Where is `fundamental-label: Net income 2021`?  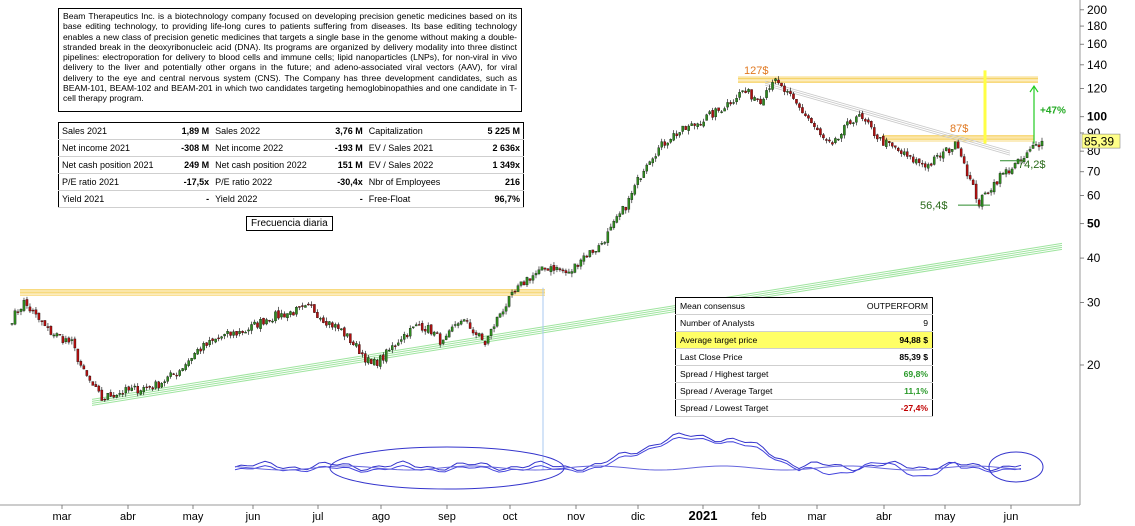 fundamental-label: Net income 2021 is located at coordinates (107, 148).